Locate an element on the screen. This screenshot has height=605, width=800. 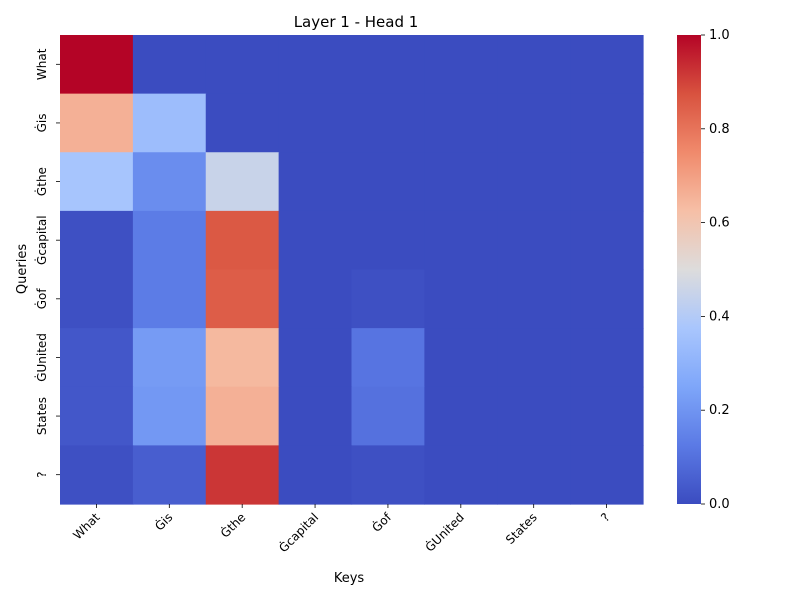
colorbar-tick-label: 0.8 is located at coordinates (719, 129).